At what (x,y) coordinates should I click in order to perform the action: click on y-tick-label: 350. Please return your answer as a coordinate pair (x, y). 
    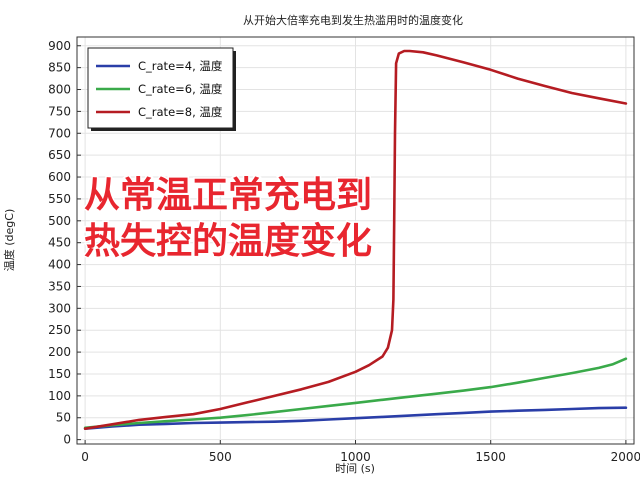
    Looking at the image, I should click on (59, 286).